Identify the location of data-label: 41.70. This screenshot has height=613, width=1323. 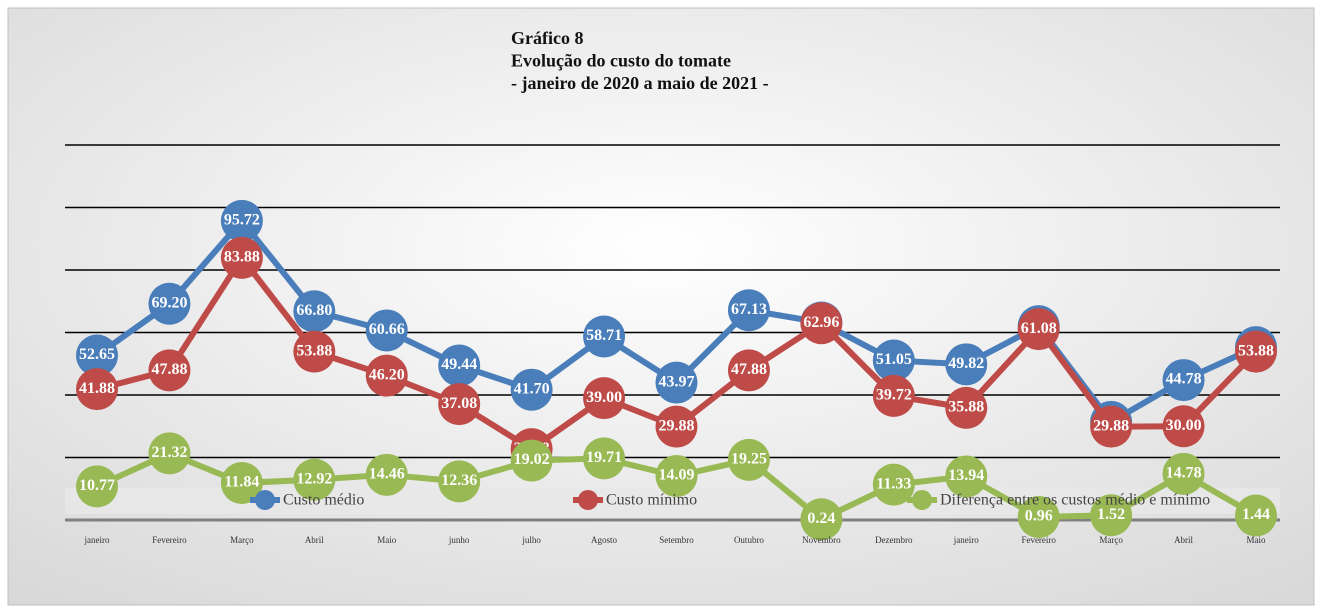
(532, 388).